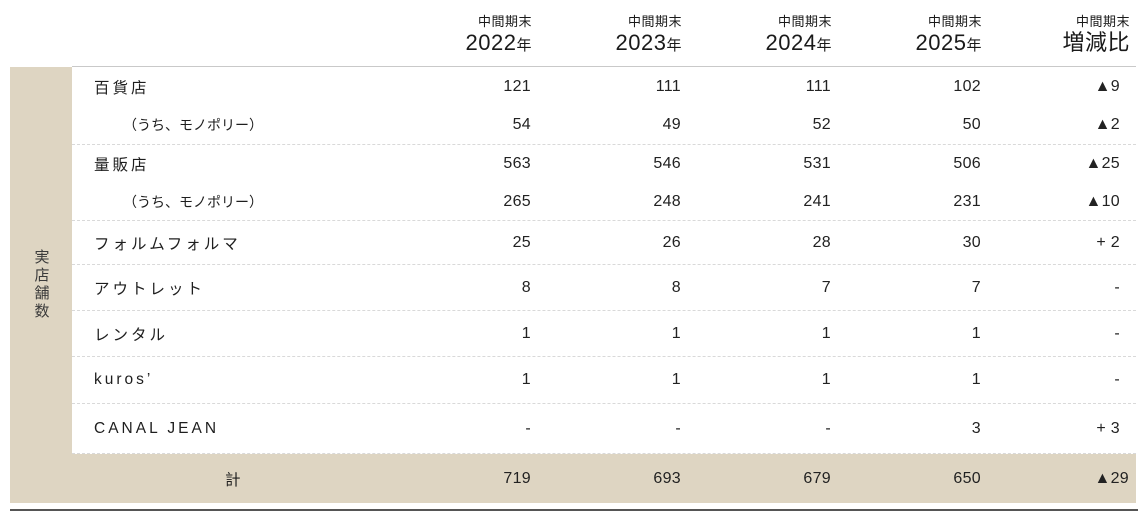 The image size is (1148, 514). What do you see at coordinates (1108, 428) in the screenshot?
I see `value-cell: + 3` at bounding box center [1108, 428].